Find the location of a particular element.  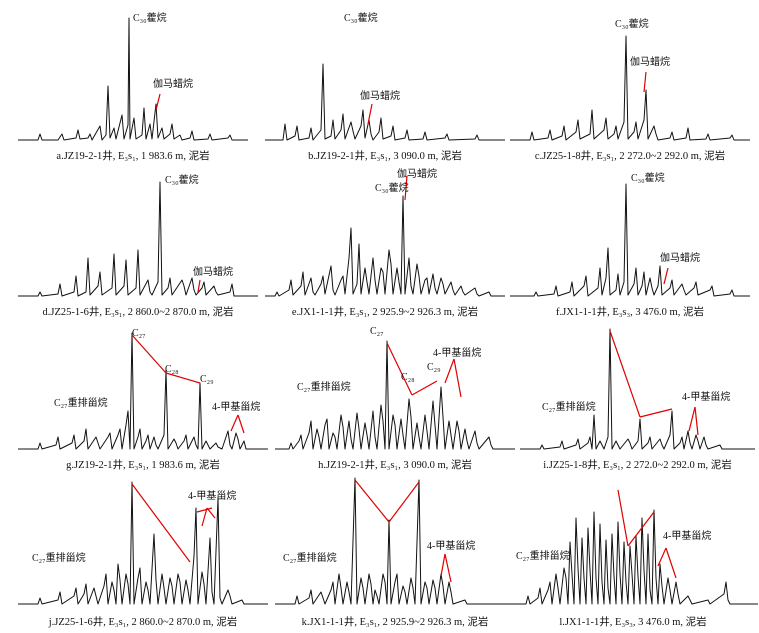

caption-a: a.JZ19-2-1井, E₃s₁, 1 983.6 m, 泥岩 is located at coordinates (133, 156).